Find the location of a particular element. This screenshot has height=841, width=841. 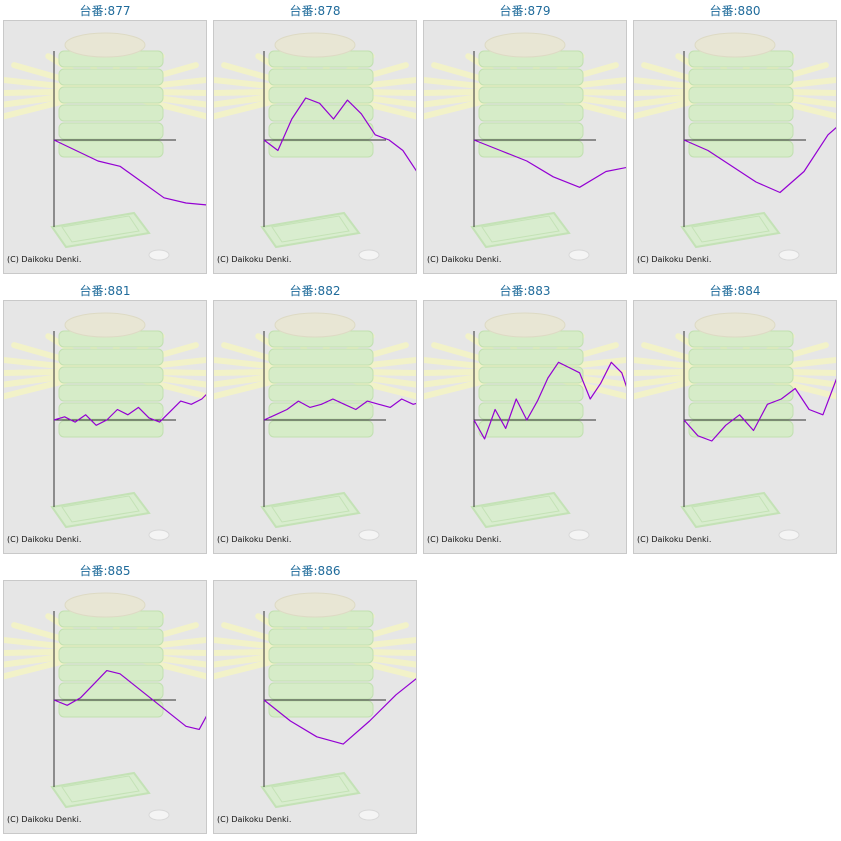

chart-title: 台番:886 is located at coordinates (315, 571).